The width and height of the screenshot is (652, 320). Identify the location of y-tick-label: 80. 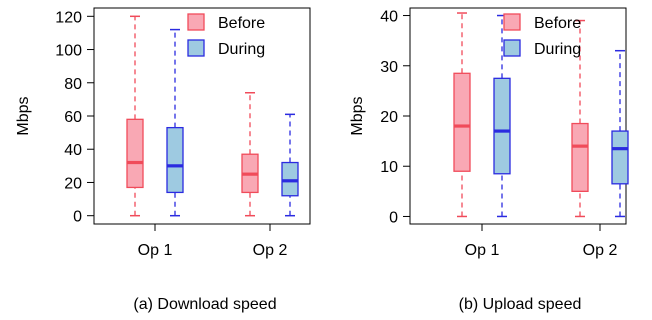
(73, 84).